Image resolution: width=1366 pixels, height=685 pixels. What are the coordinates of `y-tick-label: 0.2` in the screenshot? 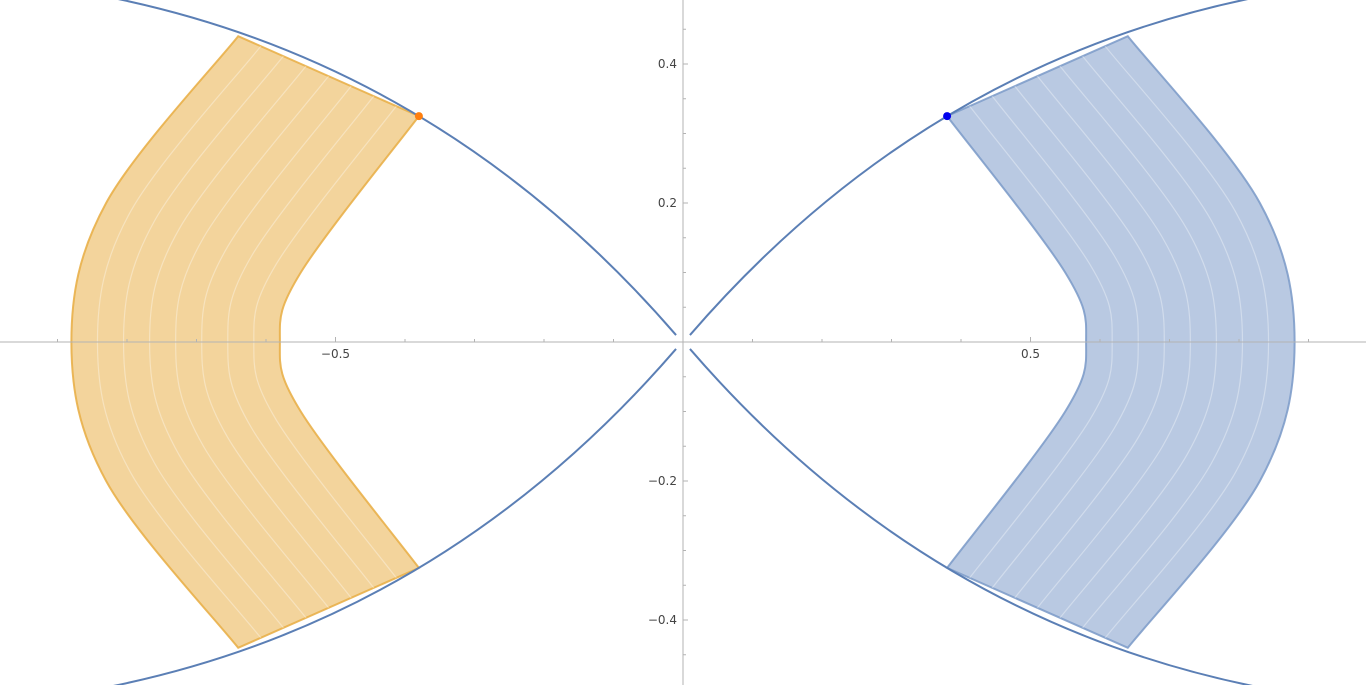 It's located at (667, 203).